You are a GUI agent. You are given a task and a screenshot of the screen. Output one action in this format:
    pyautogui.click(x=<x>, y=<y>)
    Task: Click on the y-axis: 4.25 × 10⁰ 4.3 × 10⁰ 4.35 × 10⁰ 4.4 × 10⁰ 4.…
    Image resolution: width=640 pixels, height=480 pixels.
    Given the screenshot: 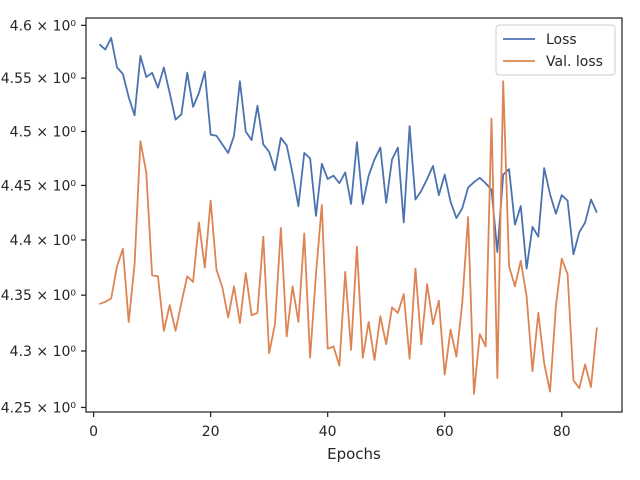 What is the action you would take?
    pyautogui.click(x=43, y=217)
    